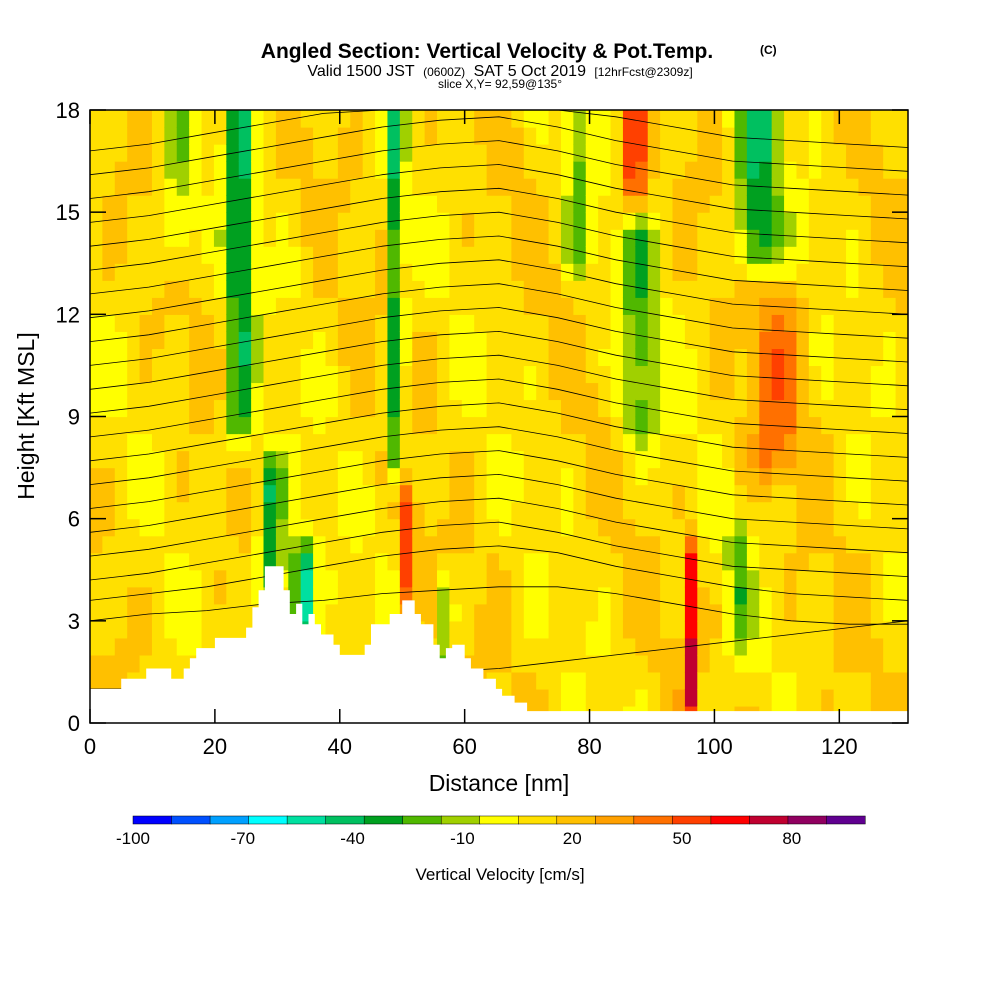 The width and height of the screenshot is (1000, 1000). What do you see at coordinates (133, 838) in the screenshot?
I see `colorbar-tick-label: -100` at bounding box center [133, 838].